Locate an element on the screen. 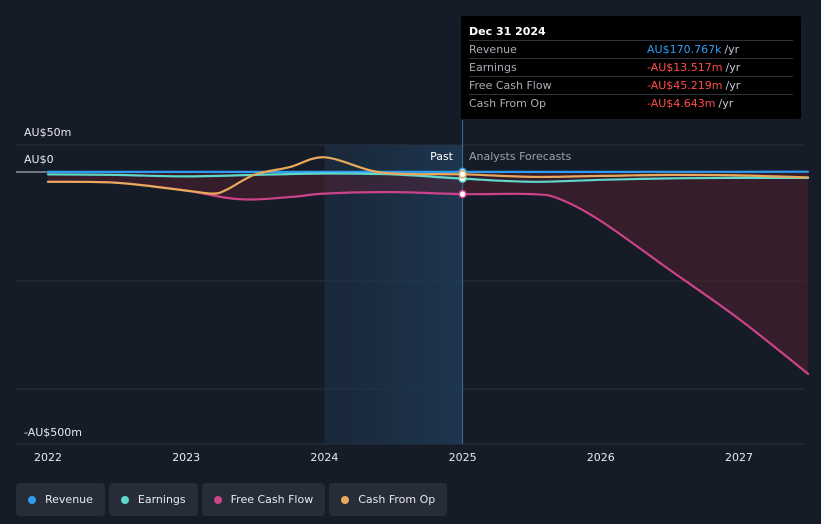  x-tick-label: 2027 is located at coordinates (739, 457).